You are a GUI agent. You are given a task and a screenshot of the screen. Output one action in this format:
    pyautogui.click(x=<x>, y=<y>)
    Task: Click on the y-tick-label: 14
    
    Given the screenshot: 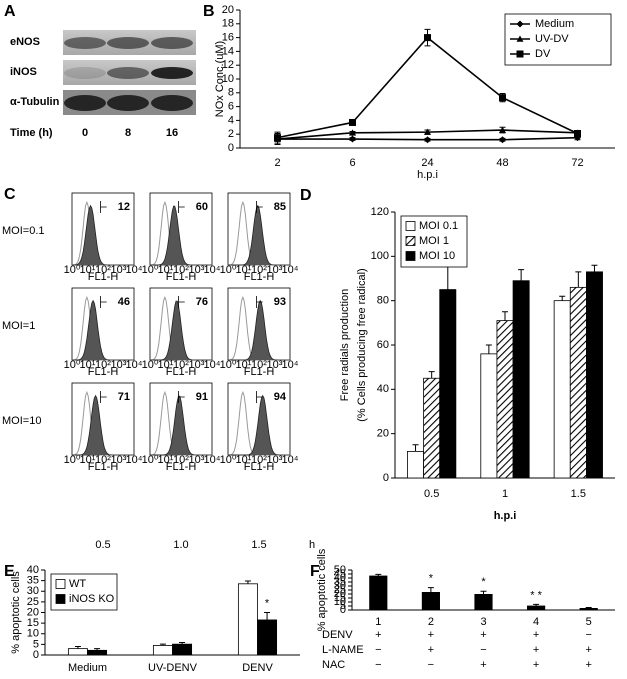 What is the action you would take?
    pyautogui.click(x=228, y=51)
    